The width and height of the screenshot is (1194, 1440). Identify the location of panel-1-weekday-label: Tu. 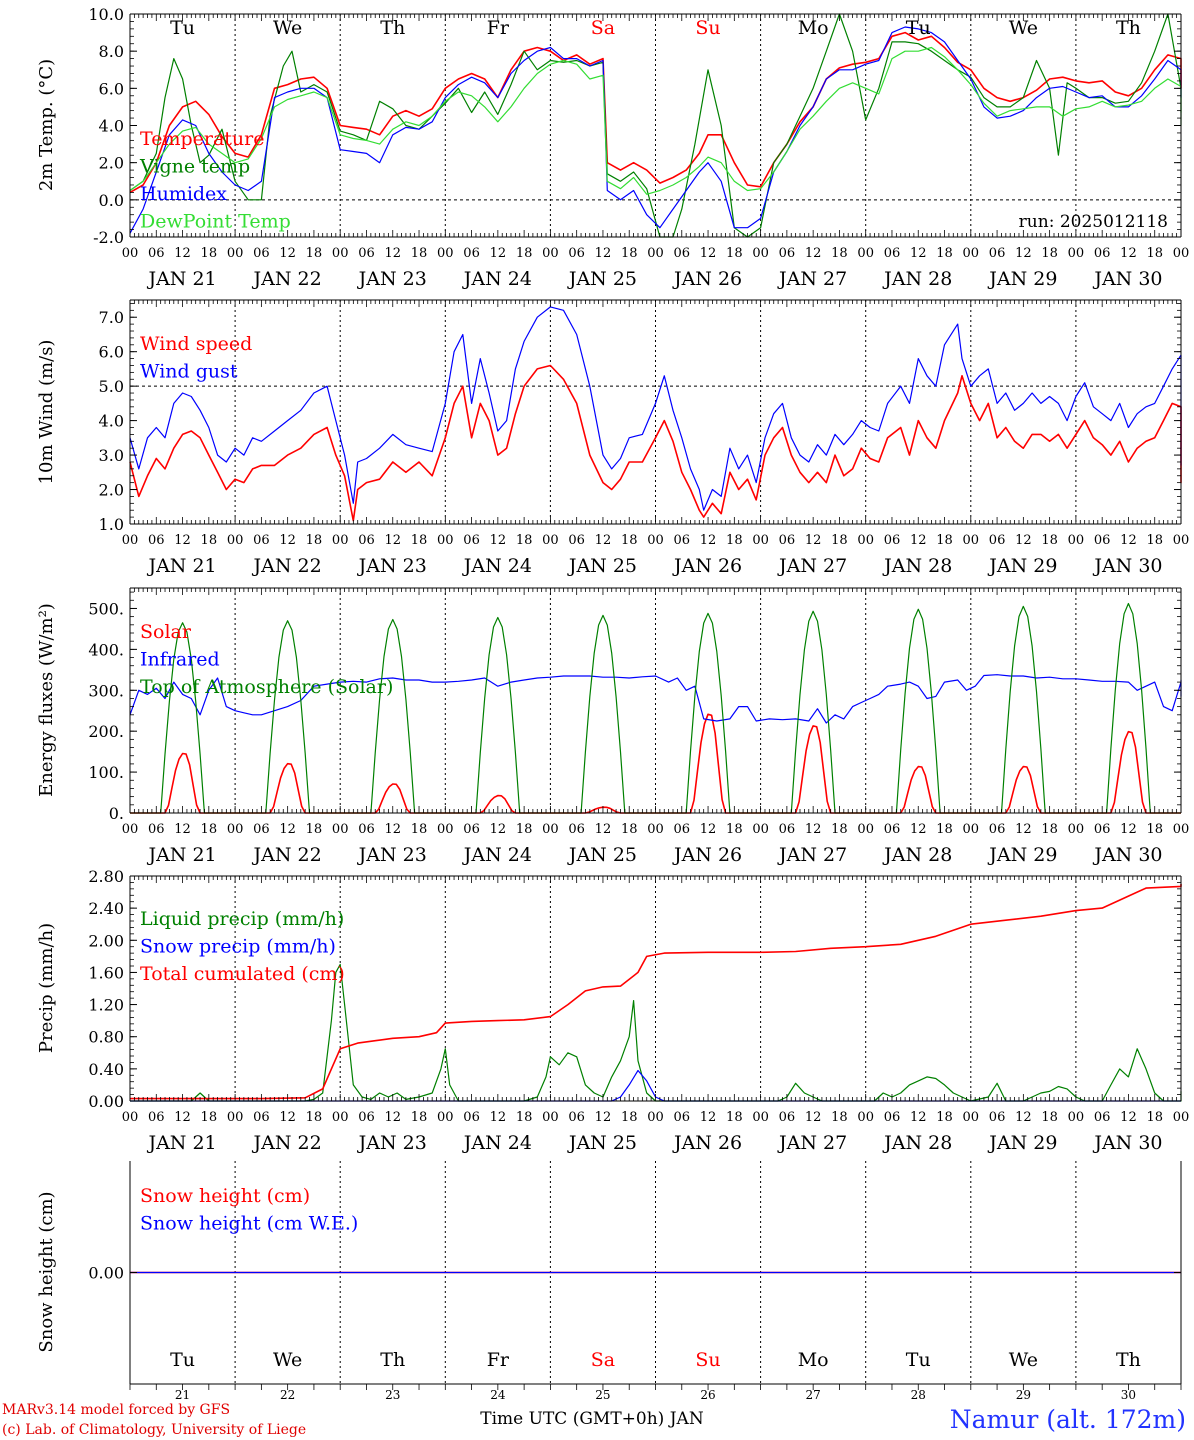
(918, 28).